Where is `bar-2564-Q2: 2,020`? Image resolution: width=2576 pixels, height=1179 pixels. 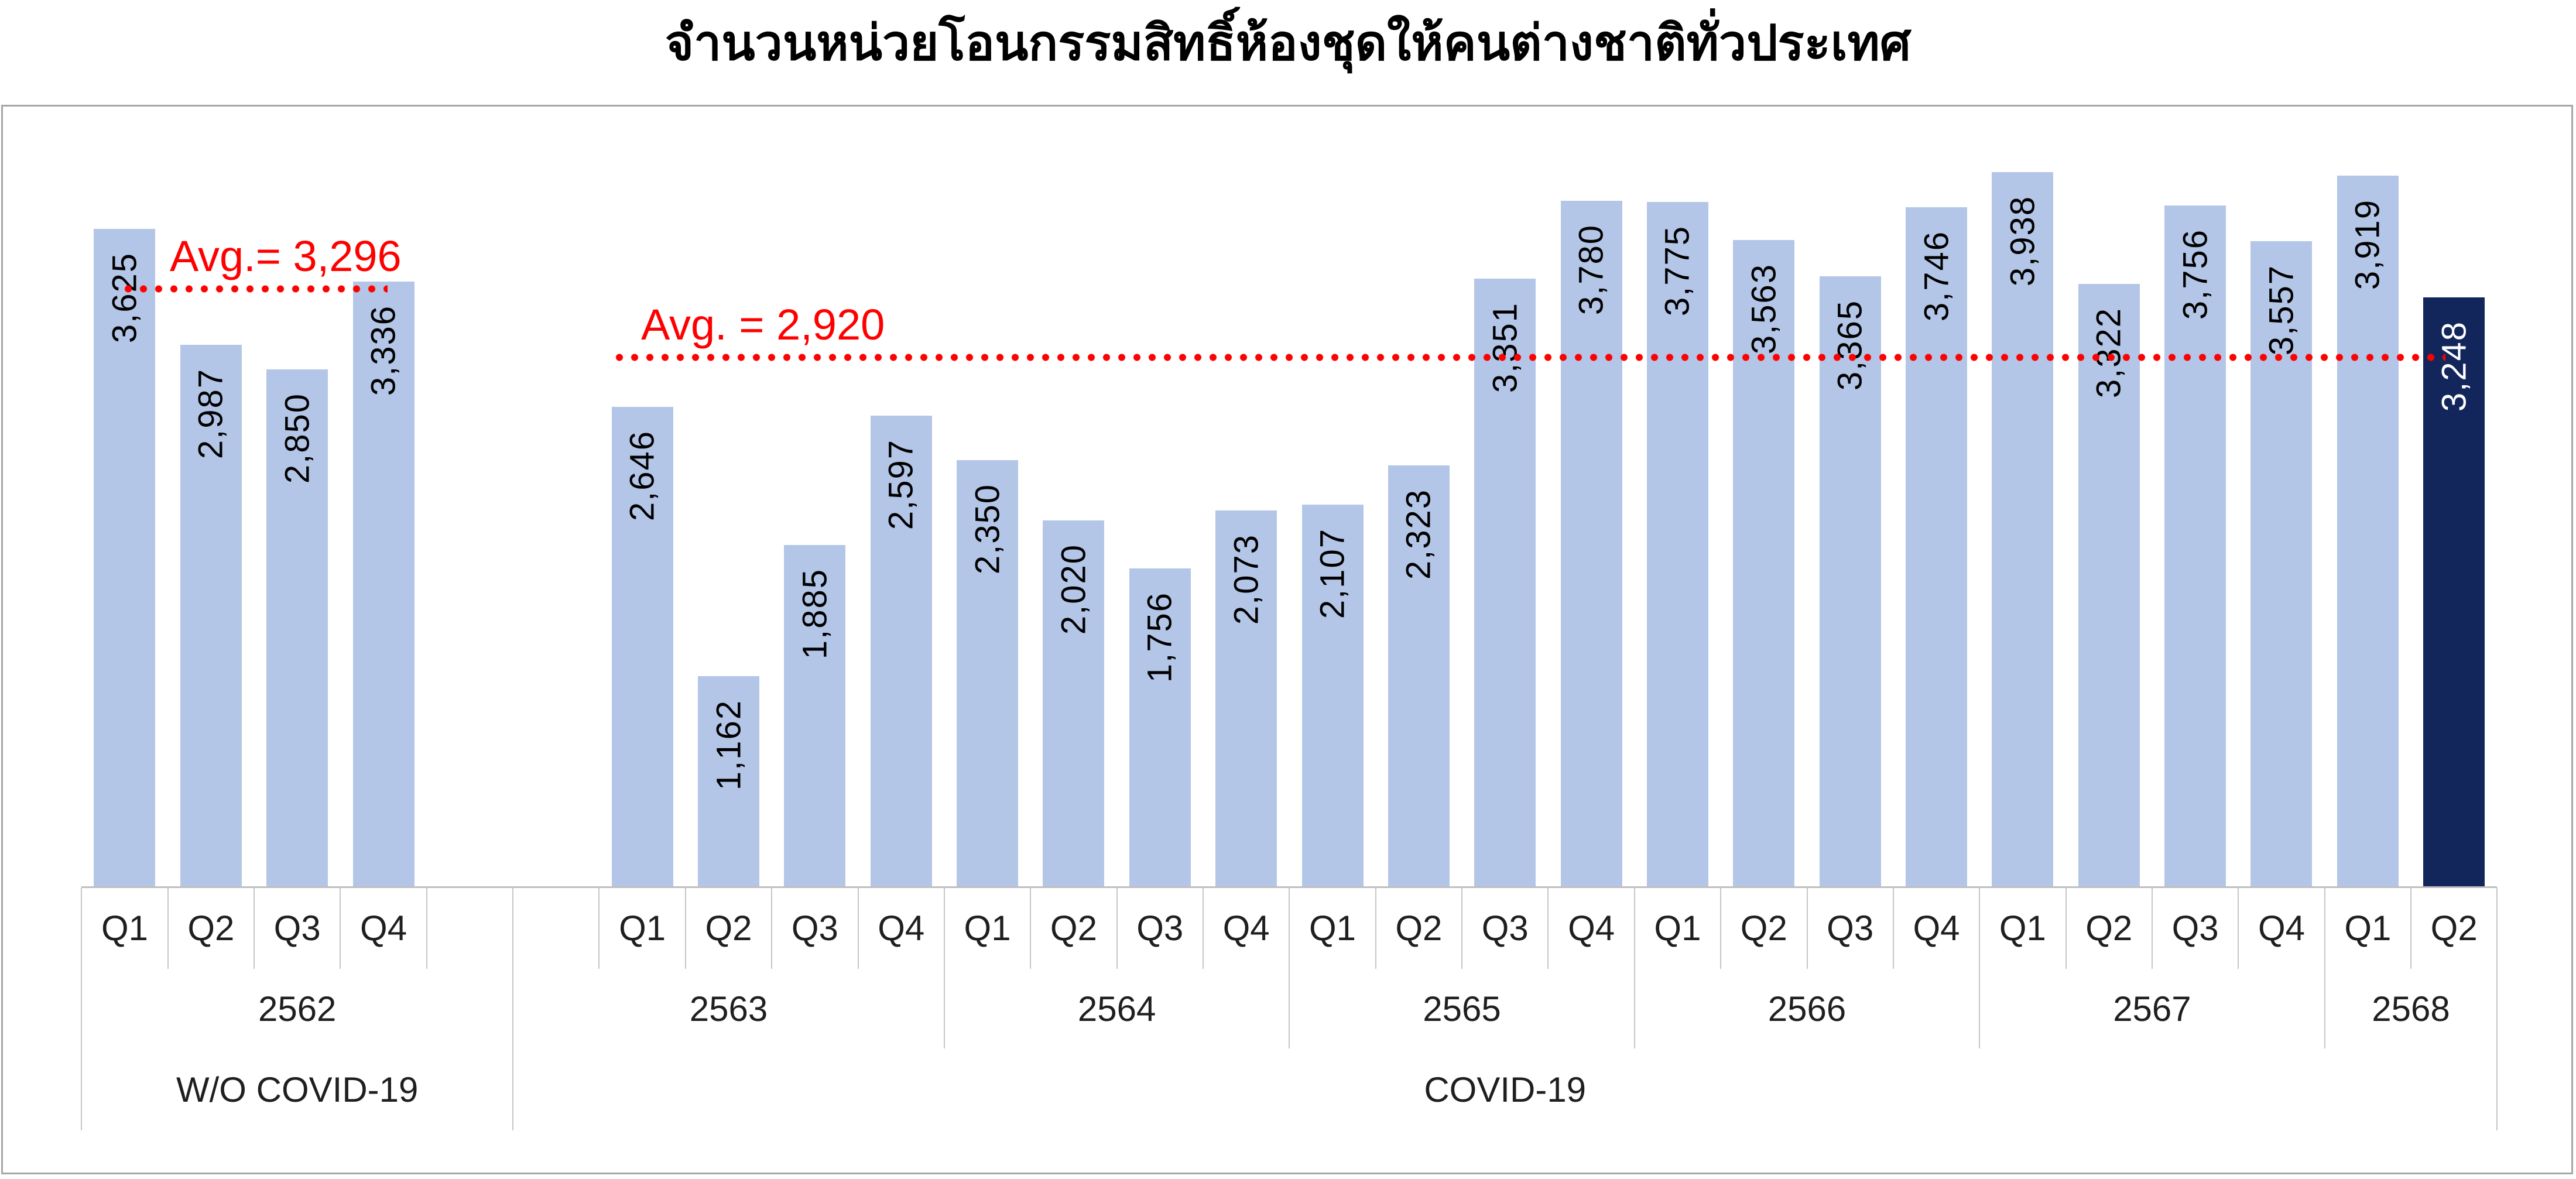
bar-2564-Q2: 2,020 is located at coordinates (1074, 703).